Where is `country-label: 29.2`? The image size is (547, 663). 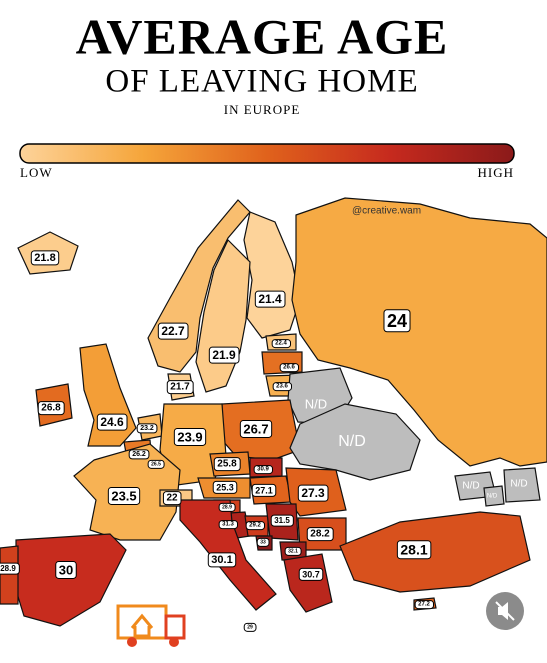 country-label: 29.2 is located at coordinates (255, 526).